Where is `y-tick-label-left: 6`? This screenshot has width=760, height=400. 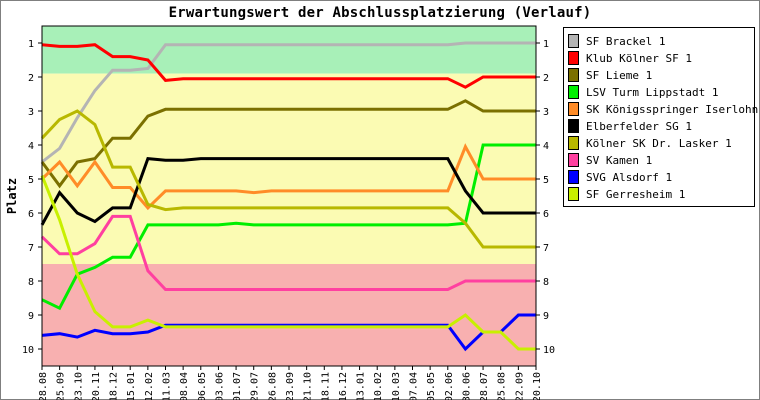 y-tick-label-left: 6 is located at coordinates (31, 214).